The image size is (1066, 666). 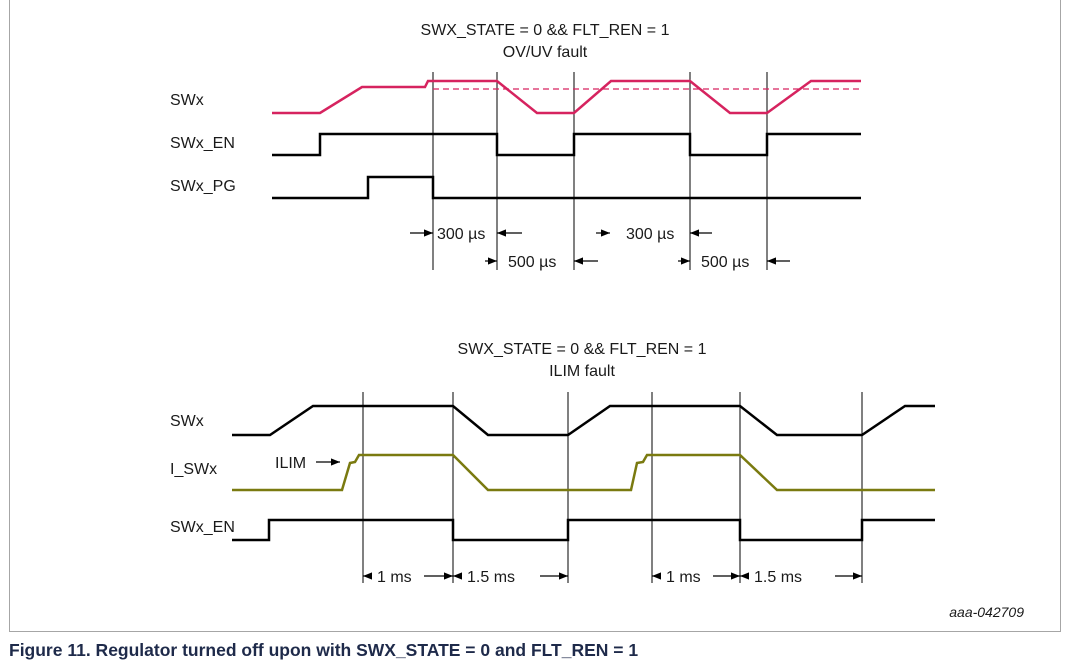 What do you see at coordinates (394, 577) in the screenshot?
I see `bottom-timing-1: 1 ms` at bounding box center [394, 577].